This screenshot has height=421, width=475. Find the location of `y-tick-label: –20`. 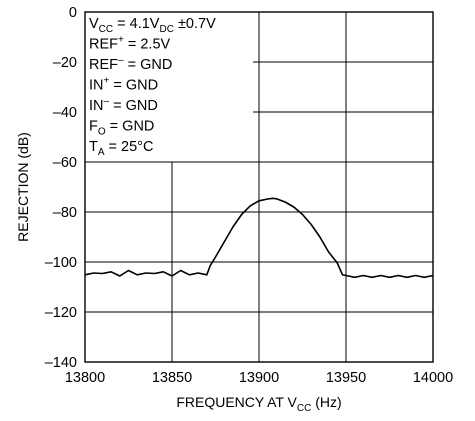

y-tick-label: –20 is located at coordinates (65, 63).